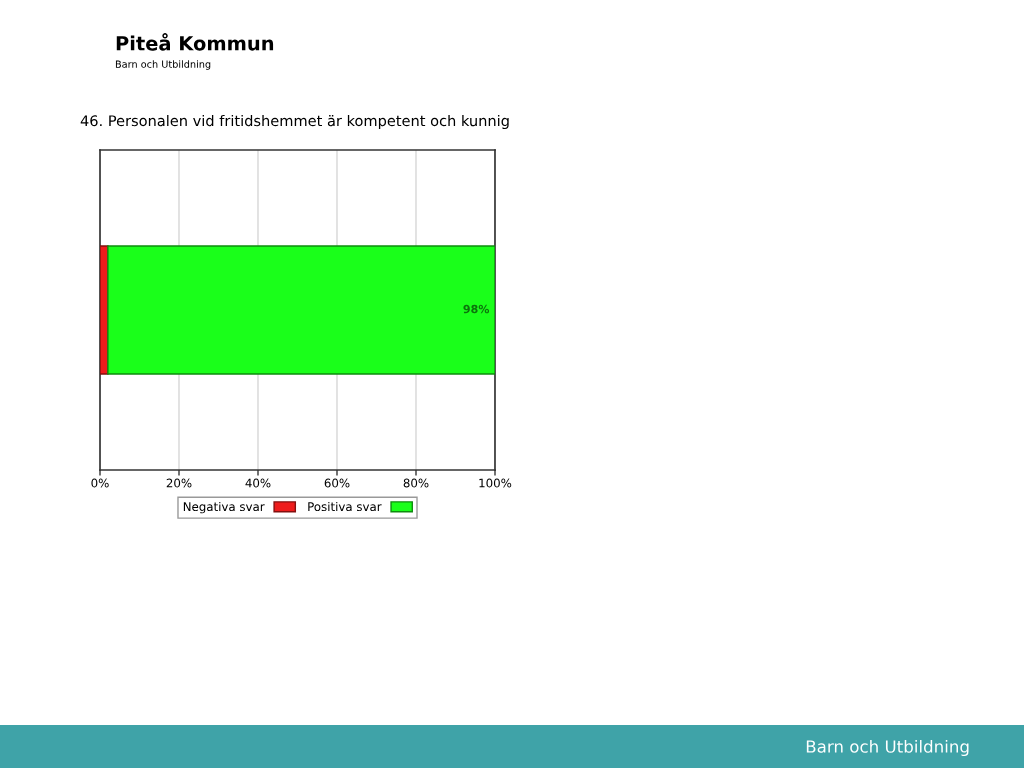 The width and height of the screenshot is (1024, 768). I want to click on chart-title: 46. Personalen vid fritidshemmet är kompetent och kunnig, so click(294, 122).